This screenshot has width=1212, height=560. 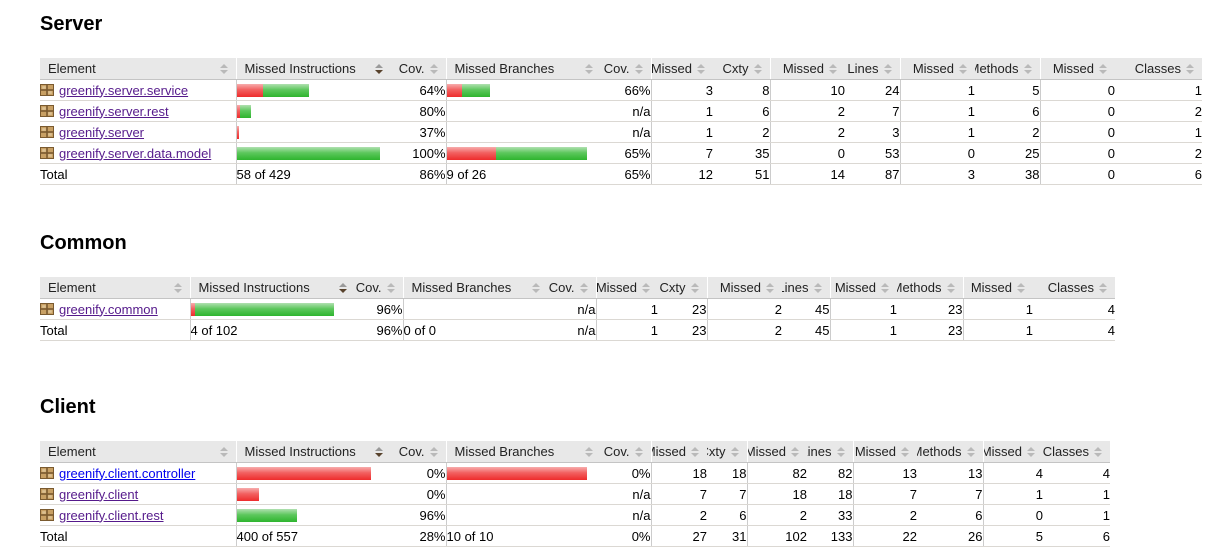 I want to click on missed-branches-cell, so click(x=523, y=132).